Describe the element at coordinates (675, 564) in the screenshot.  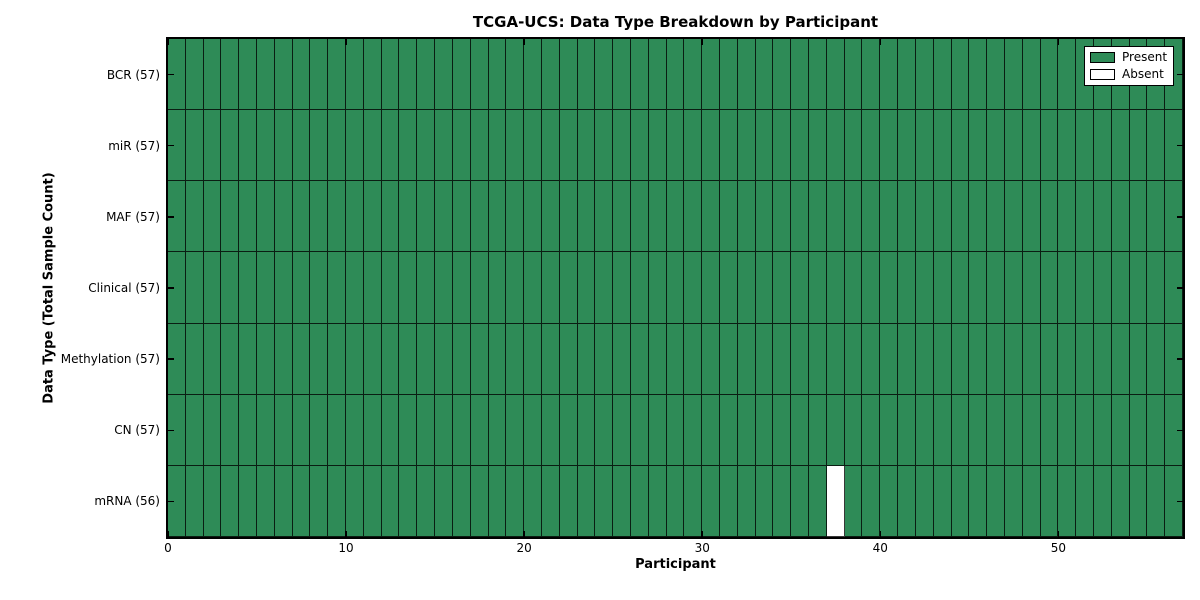
I see `x-axis-label: Participant` at that location.